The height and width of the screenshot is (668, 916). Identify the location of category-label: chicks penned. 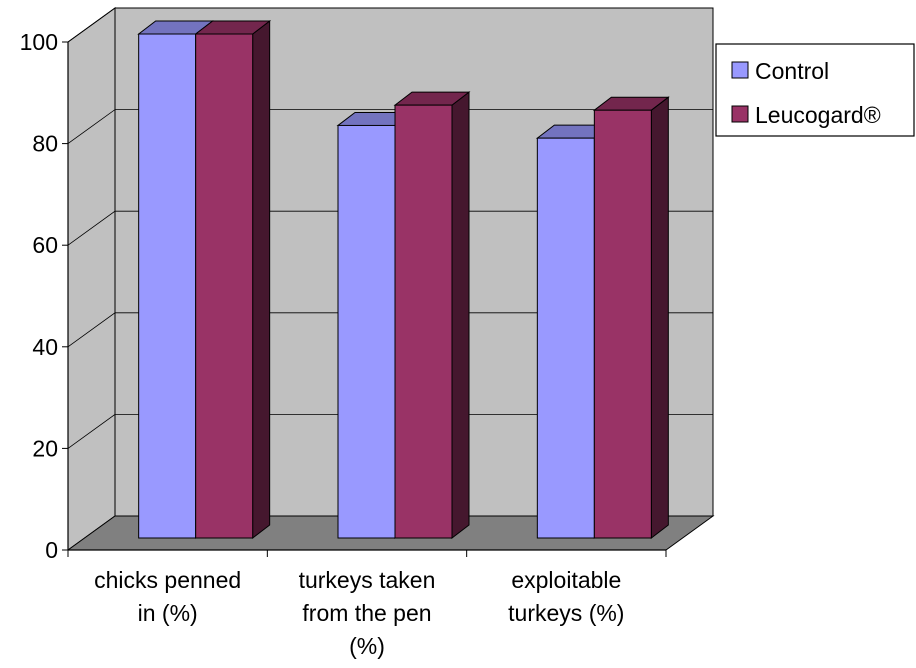
(167, 580).